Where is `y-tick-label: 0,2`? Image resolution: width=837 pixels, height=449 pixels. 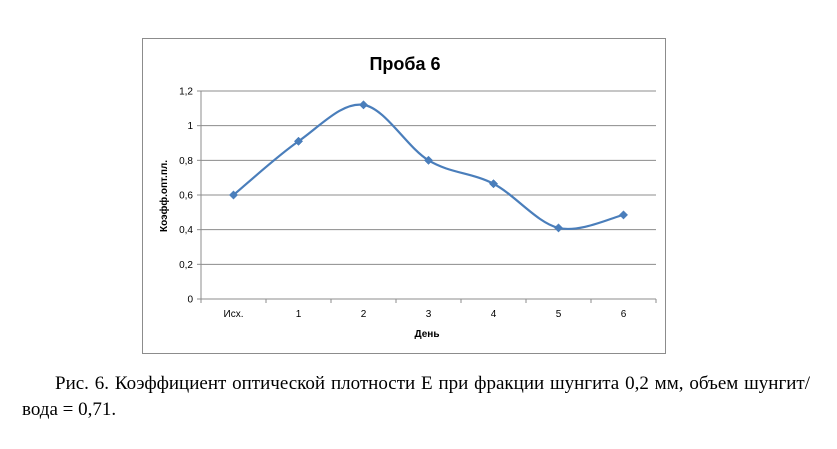 y-tick-label: 0,2 is located at coordinates (186, 265).